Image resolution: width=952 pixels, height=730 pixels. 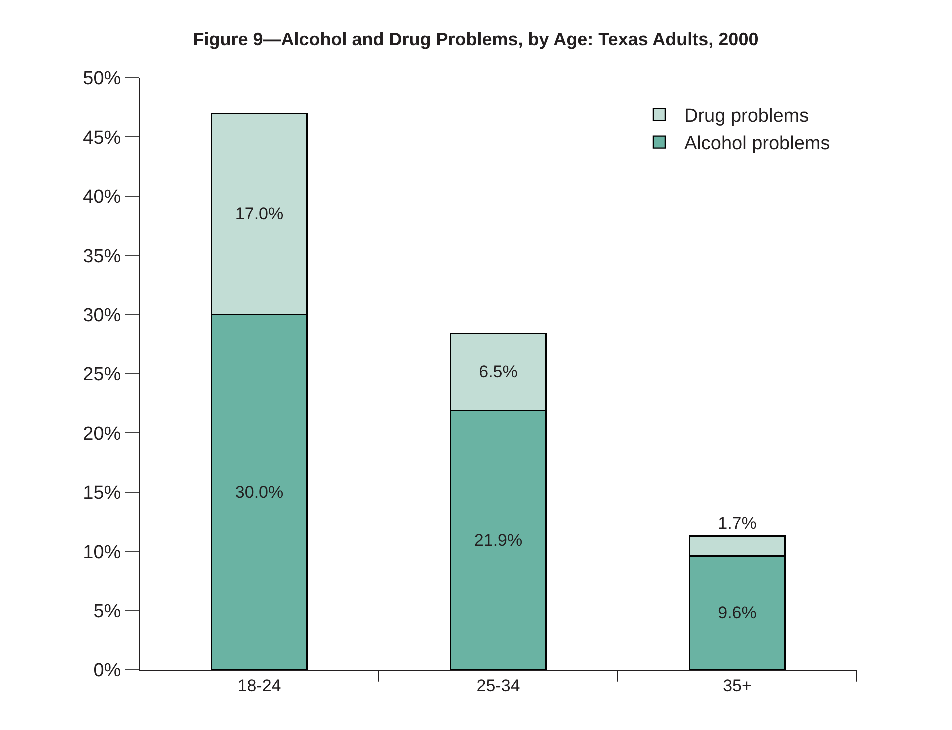 I want to click on legend-label: Drug problems, so click(x=747, y=117).